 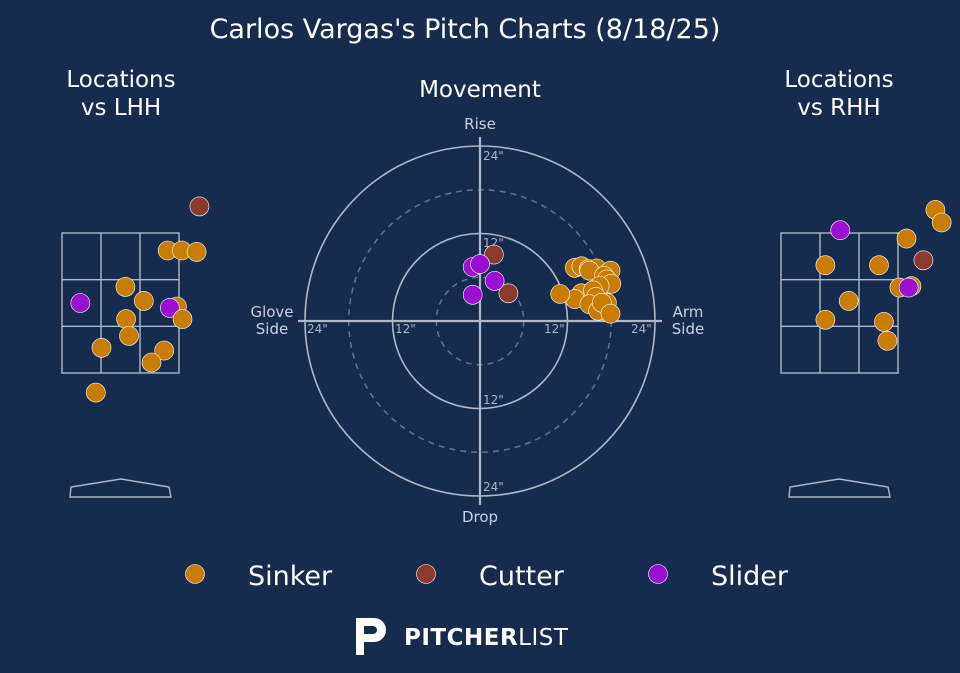 I want to click on legend-swatch-sinker, so click(x=195, y=574).